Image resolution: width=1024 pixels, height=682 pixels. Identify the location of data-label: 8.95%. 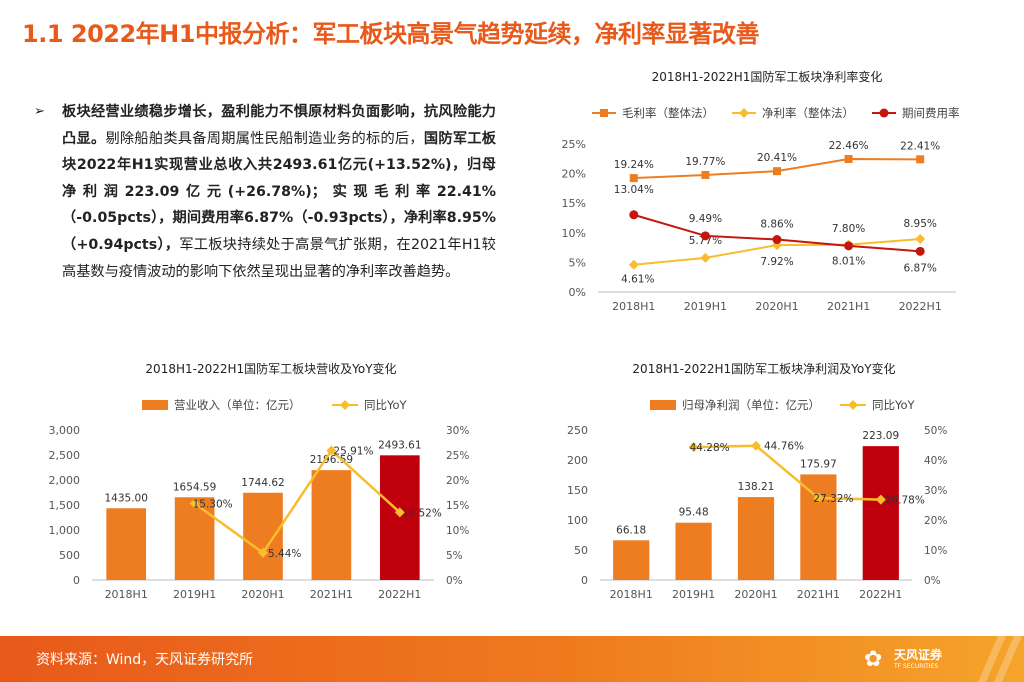
(920, 224).